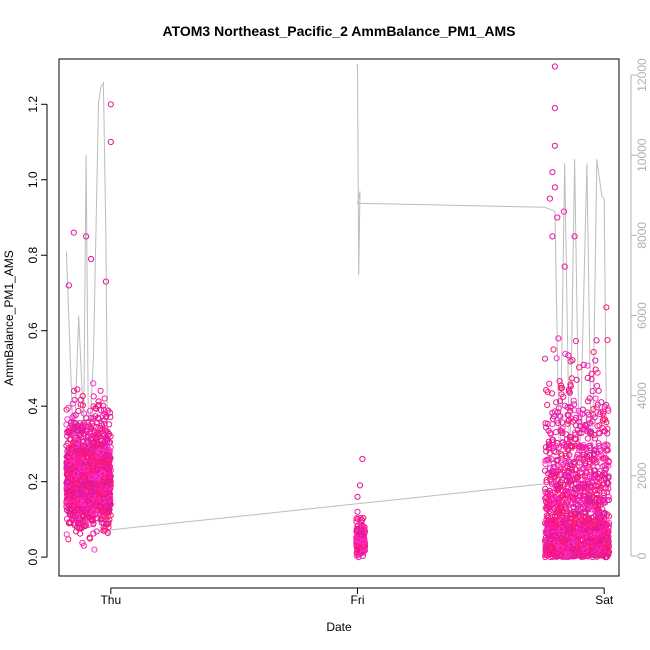  Describe the element at coordinates (642, 75) in the screenshot. I see `y2-tick-label: 12000` at that location.